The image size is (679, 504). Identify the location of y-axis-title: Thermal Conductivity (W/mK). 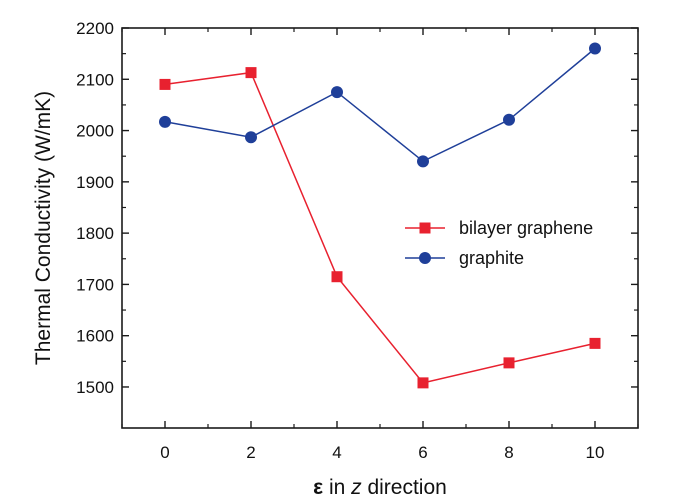
(43, 228).